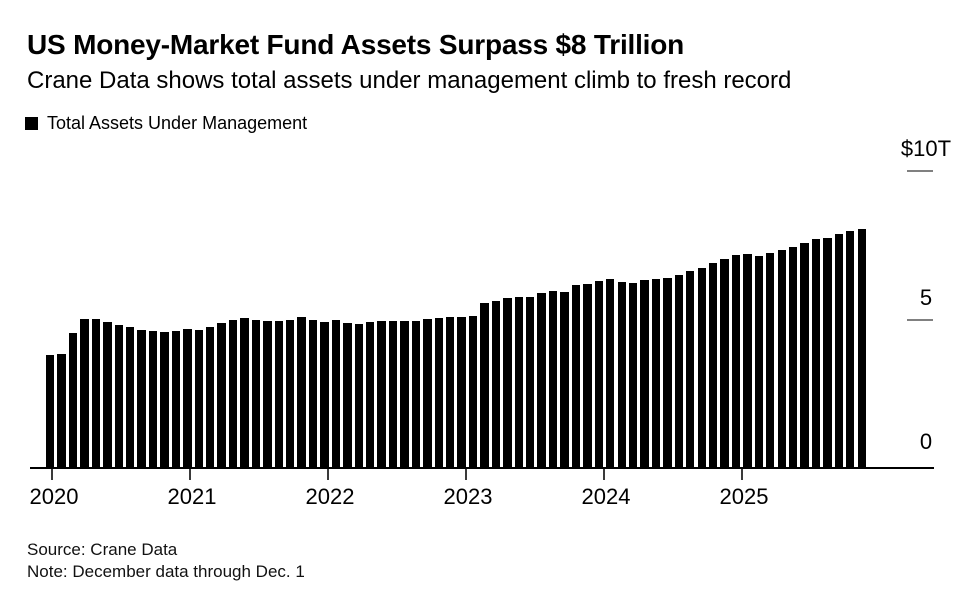 The height and width of the screenshot is (613, 966). I want to click on bar-2021-Jan, so click(187, 398).